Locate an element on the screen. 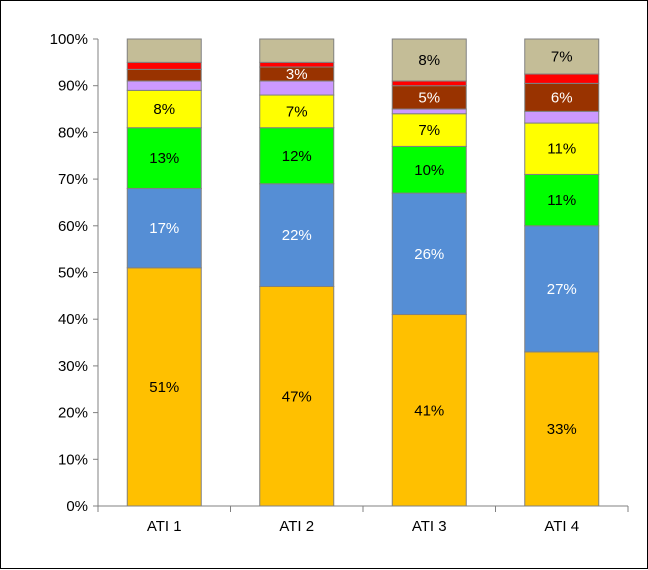 Image resolution: width=648 pixels, height=570 pixels. data-label: 26% is located at coordinates (429, 254).